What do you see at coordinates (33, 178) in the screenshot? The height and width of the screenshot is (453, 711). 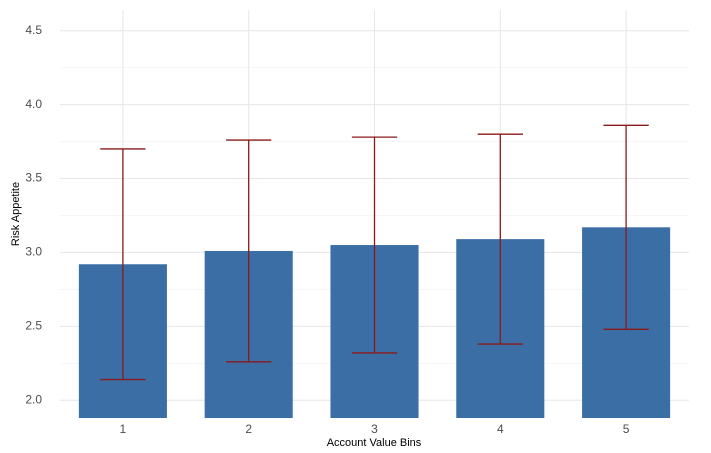 I see `y-tick-label: 3.5` at bounding box center [33, 178].